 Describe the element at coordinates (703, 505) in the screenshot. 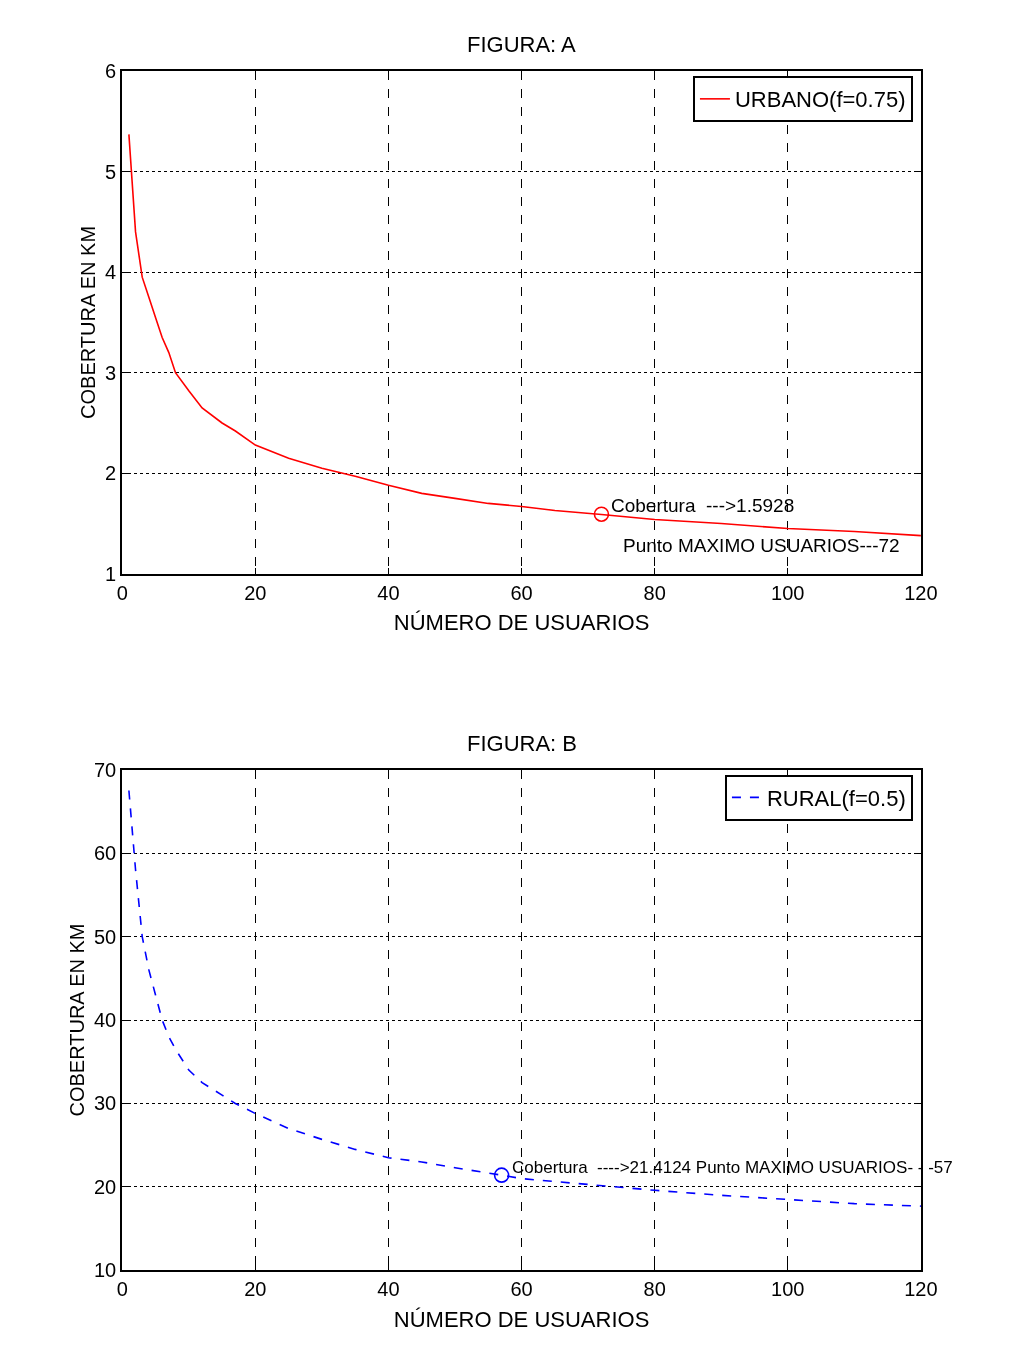

I see `annotation: Cobertura --->1.5928` at that location.